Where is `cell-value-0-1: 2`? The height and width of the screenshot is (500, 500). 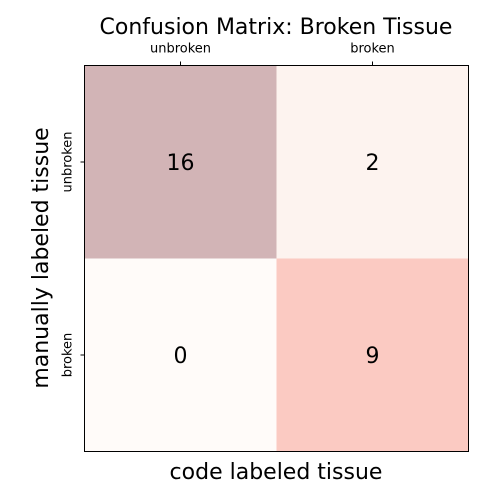
cell-value-0-1: 2 is located at coordinates (373, 163).